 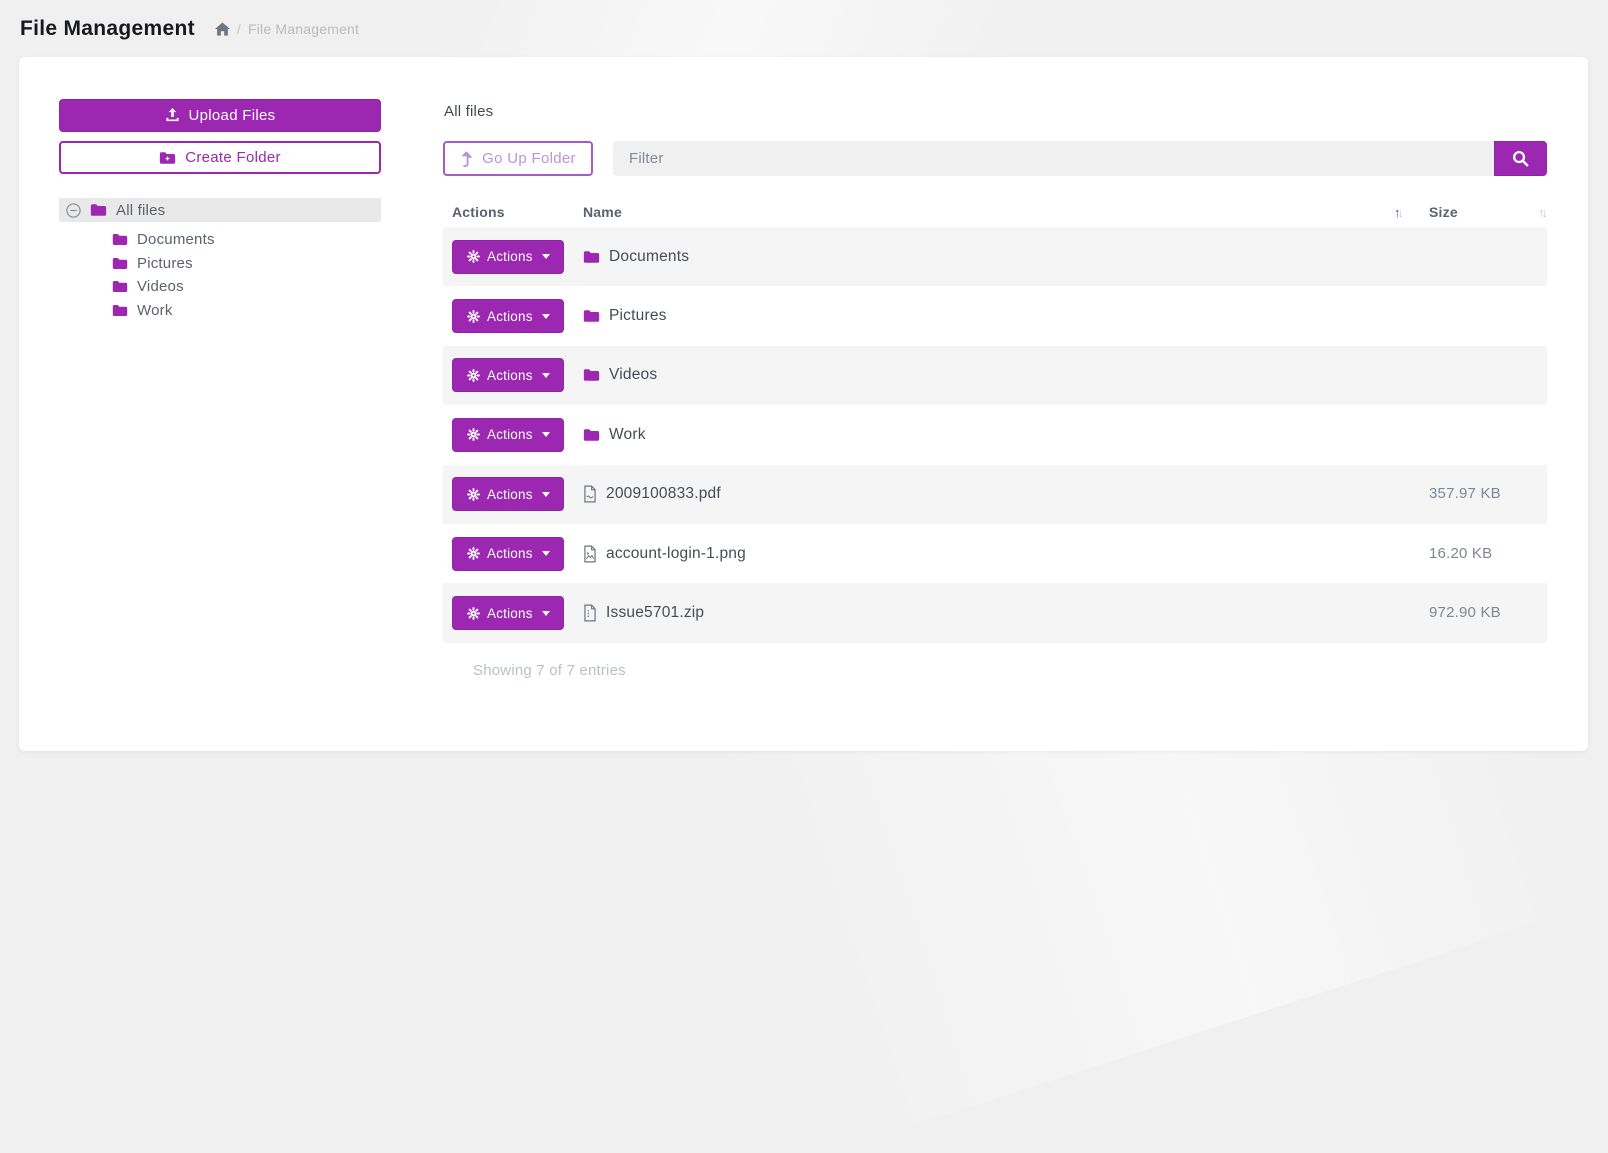 I want to click on tree-item-work: Work, so click(x=220, y=311).